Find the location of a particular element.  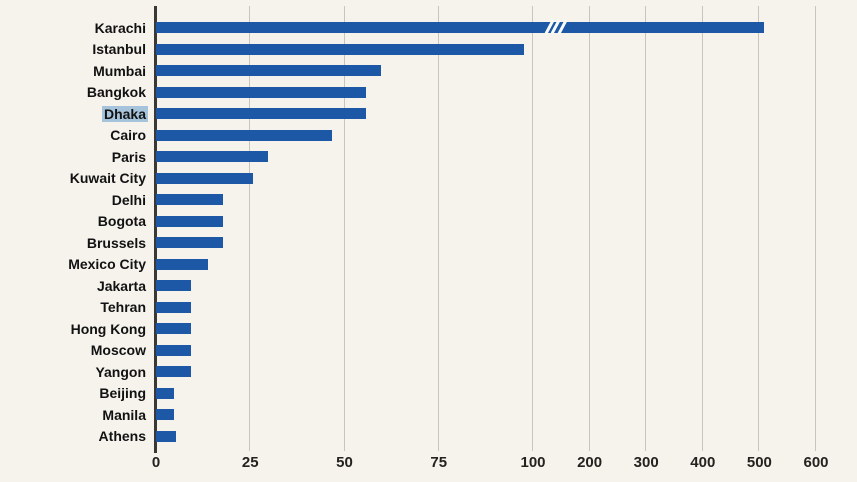

category-label-beijing: Beijing is located at coordinates (122, 393).